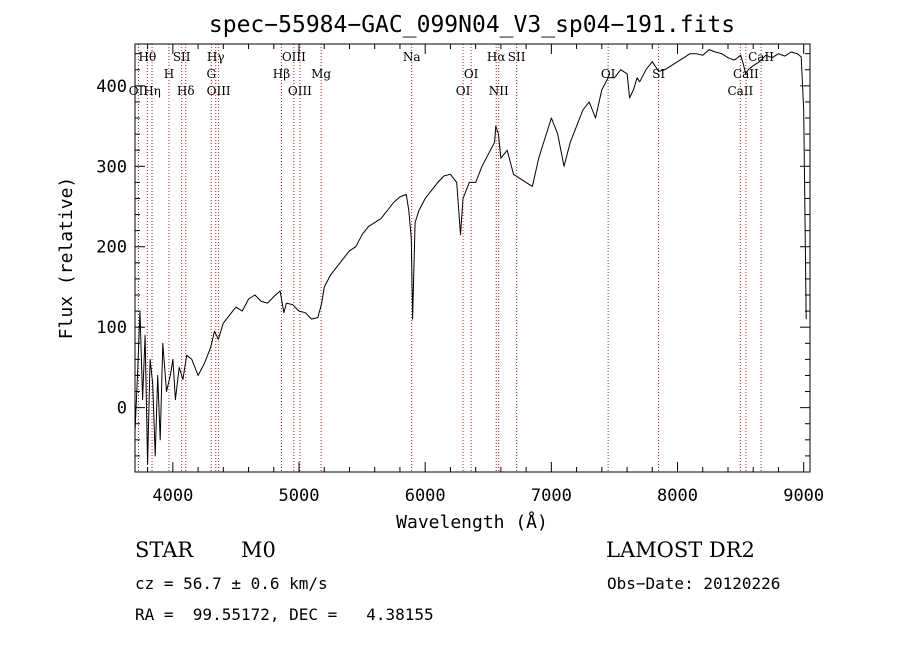 The image size is (900, 649). Describe the element at coordinates (803, 496) in the screenshot. I see `x-tick-label: 9000` at that location.